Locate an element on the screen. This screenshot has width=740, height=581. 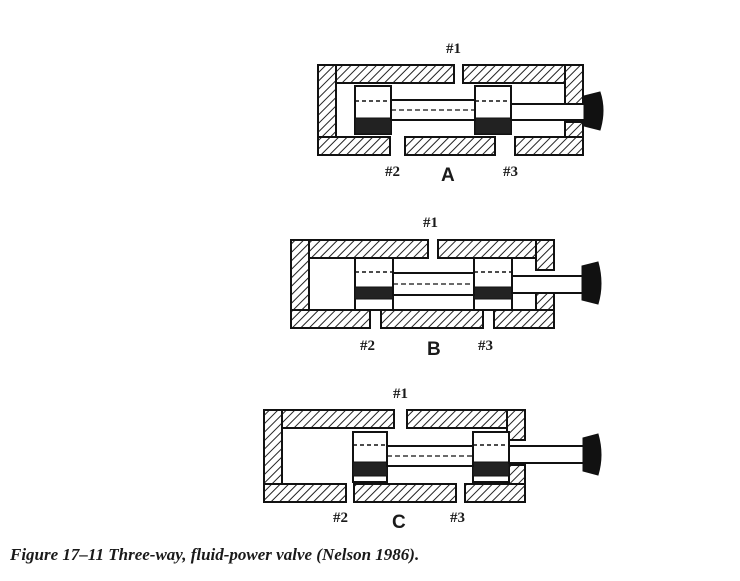
valve-a: #1 #2 #3 A is located at coordinates (460, 113).